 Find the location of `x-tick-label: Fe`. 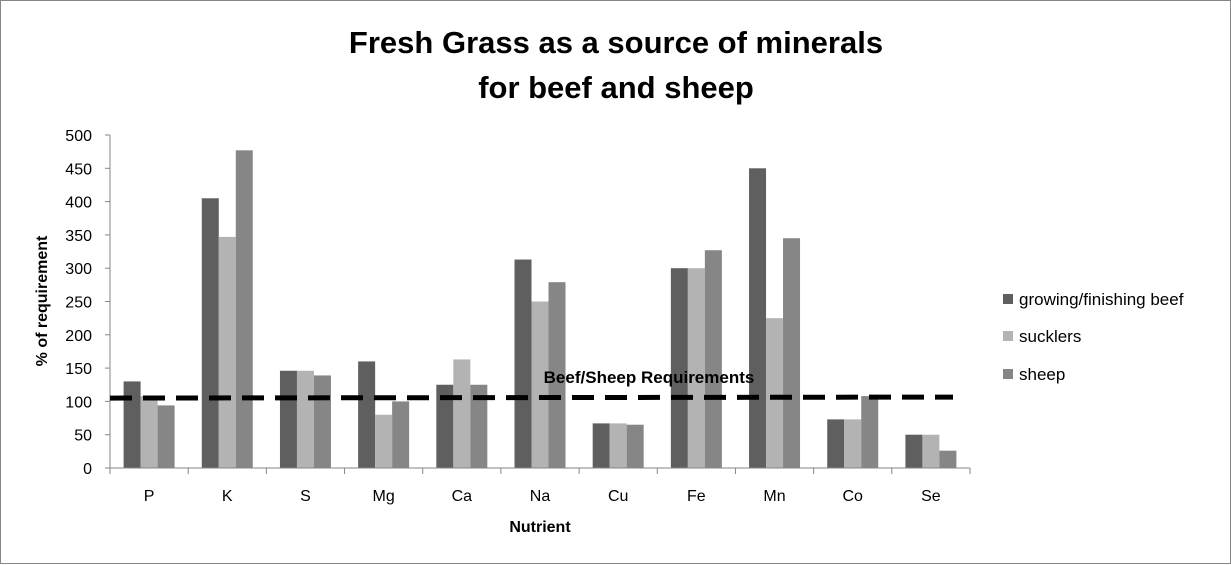

x-tick-label: Fe is located at coordinates (696, 496).